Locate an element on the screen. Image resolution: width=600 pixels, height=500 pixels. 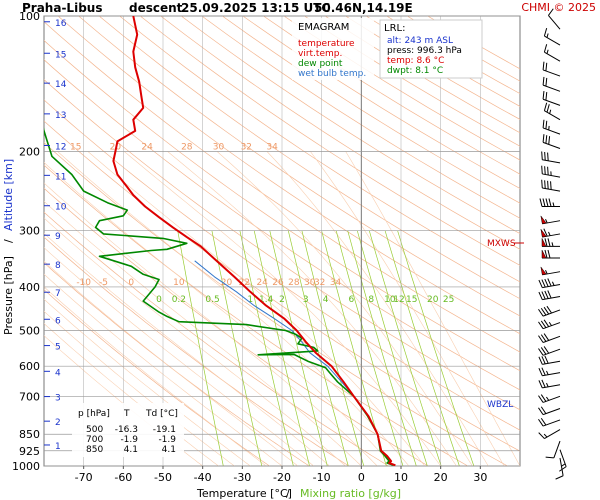
mixing-ratio-label: 15 is located at coordinates (411, 300).